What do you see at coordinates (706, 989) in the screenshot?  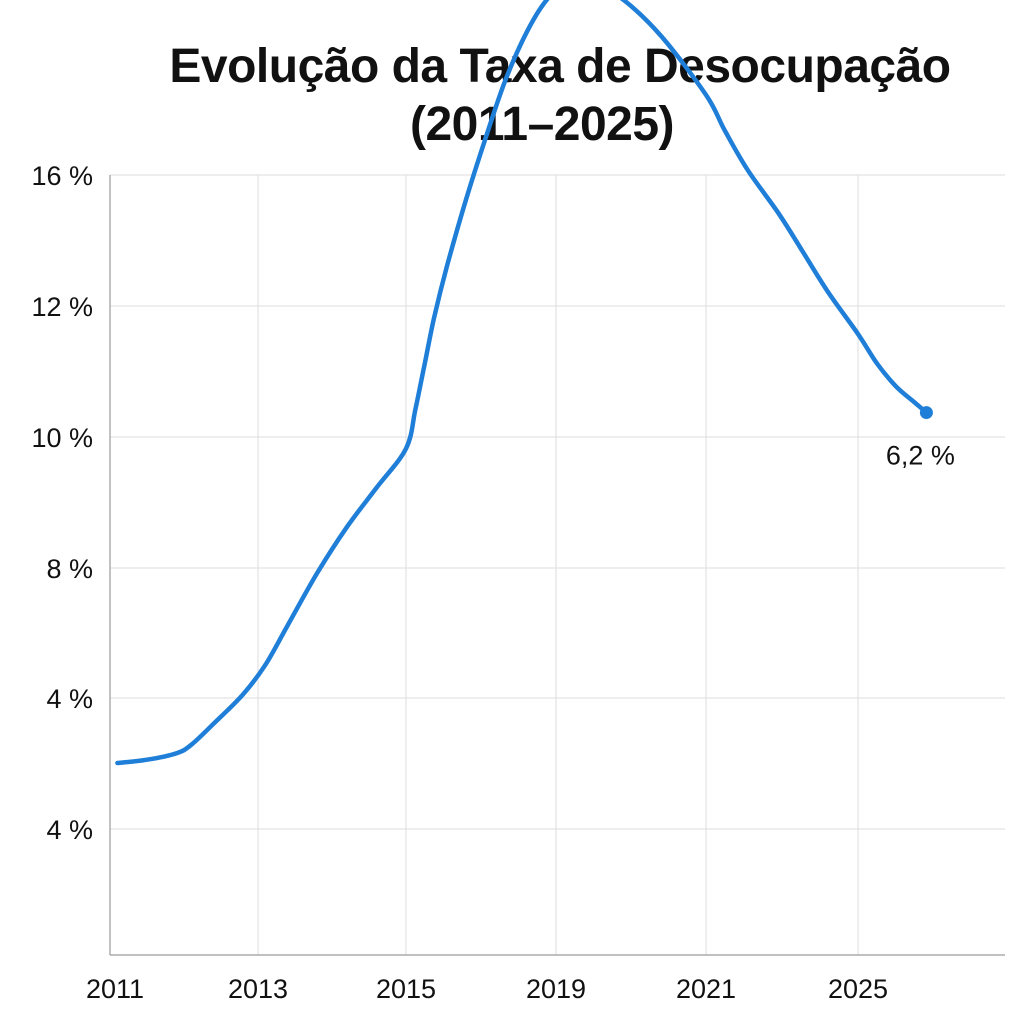 I see `x-tick-label: 2021` at bounding box center [706, 989].